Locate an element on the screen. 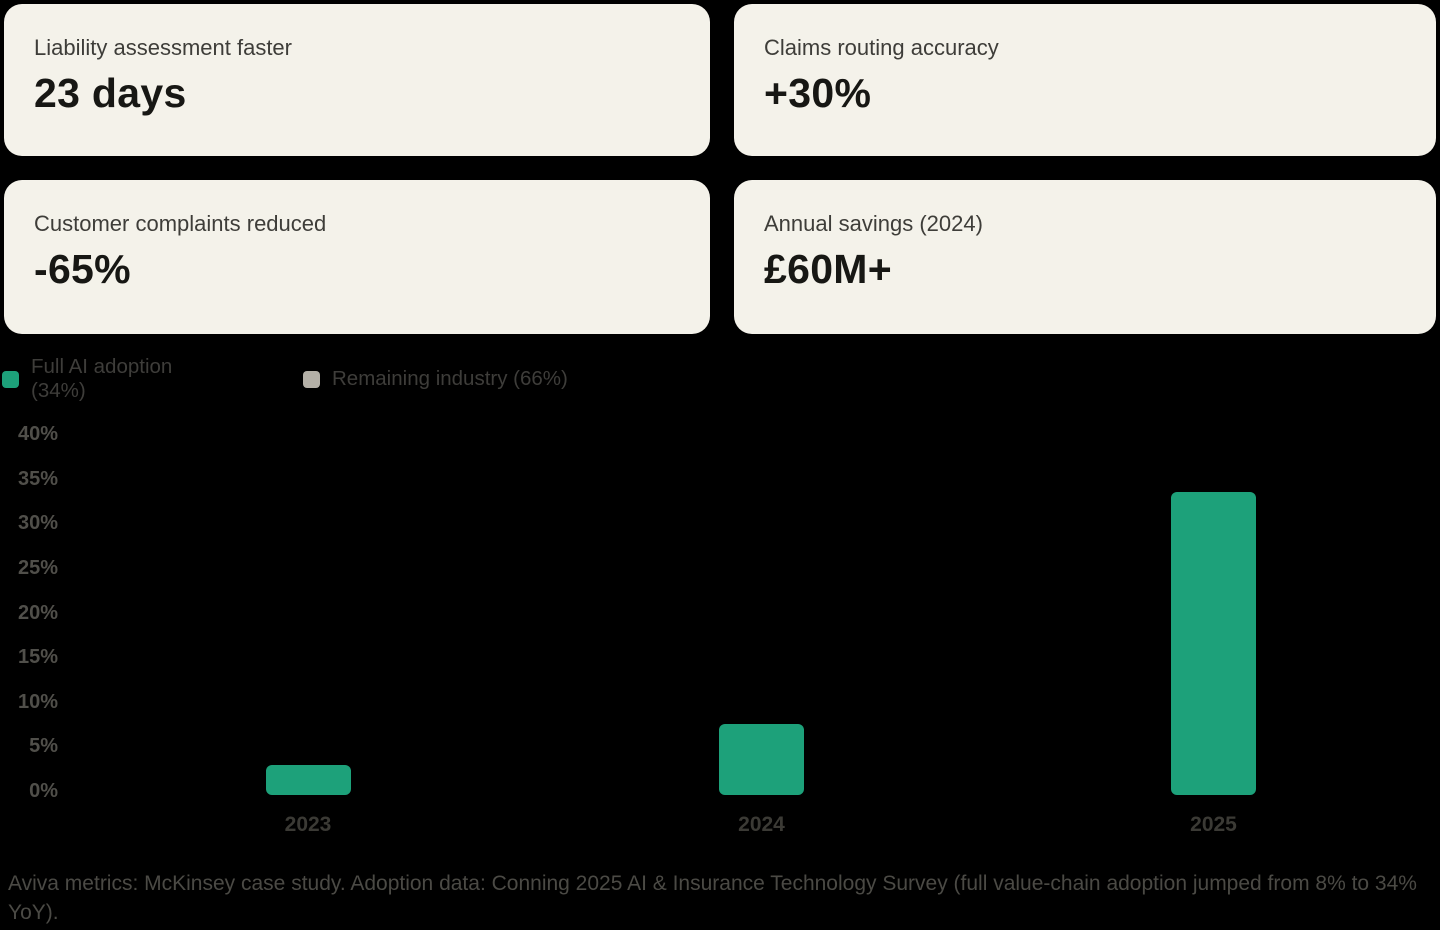  stat-card-label: Liability assessment faster is located at coordinates (163, 47).